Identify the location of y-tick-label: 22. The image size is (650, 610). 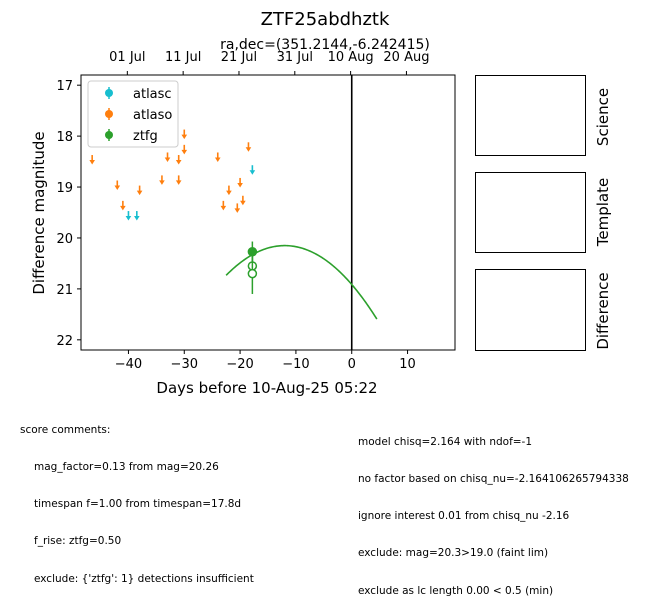
(64, 341).